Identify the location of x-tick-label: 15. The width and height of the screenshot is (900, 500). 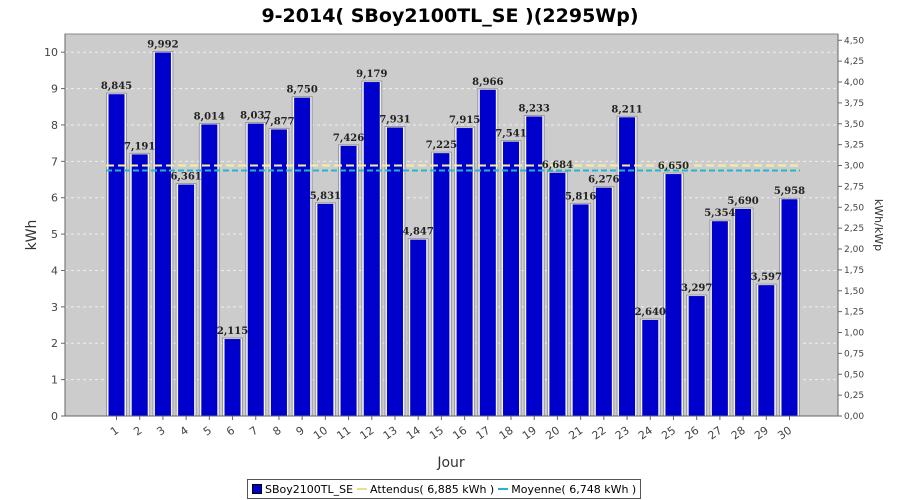
(436, 433).